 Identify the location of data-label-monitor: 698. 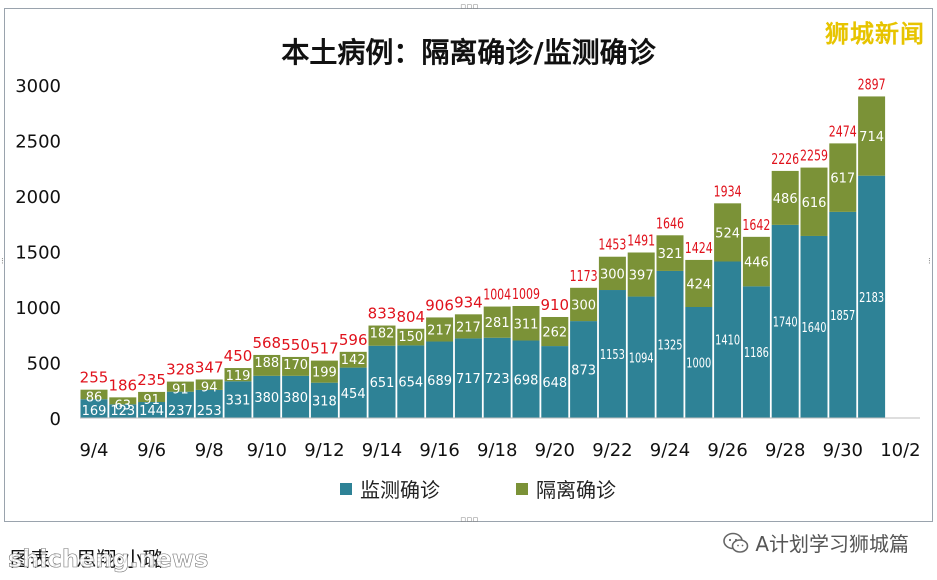
(526, 380).